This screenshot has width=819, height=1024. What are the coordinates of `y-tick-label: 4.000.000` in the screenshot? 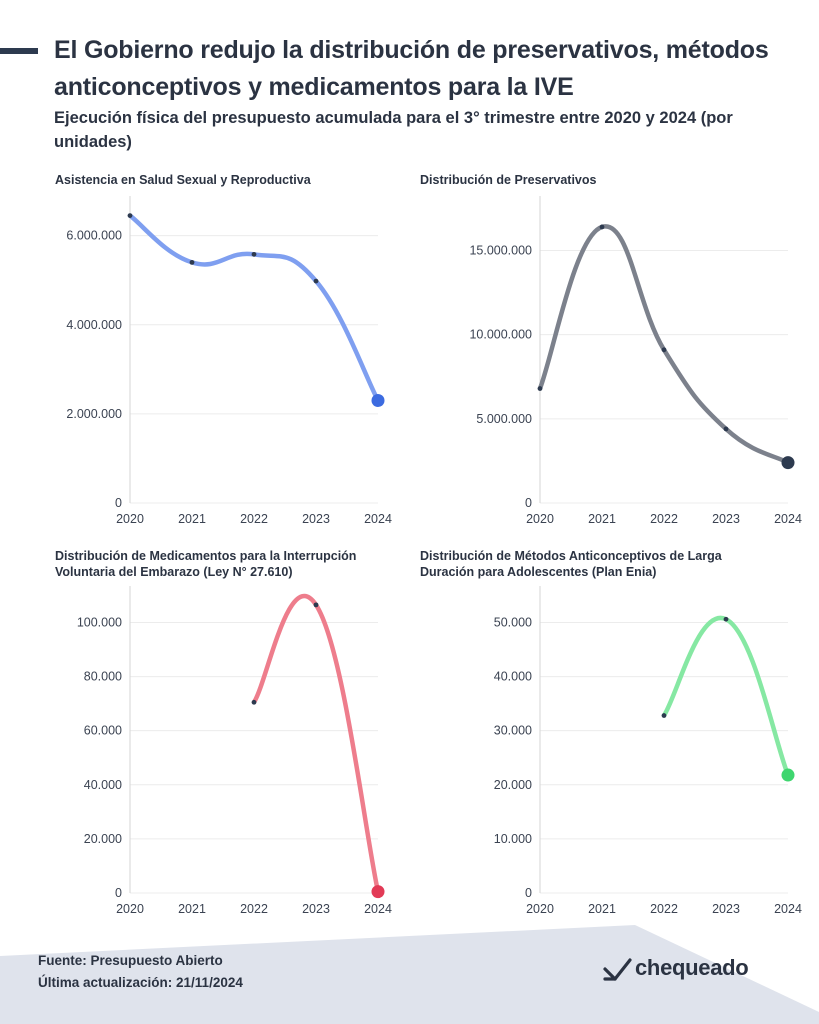 It's located at (94, 325).